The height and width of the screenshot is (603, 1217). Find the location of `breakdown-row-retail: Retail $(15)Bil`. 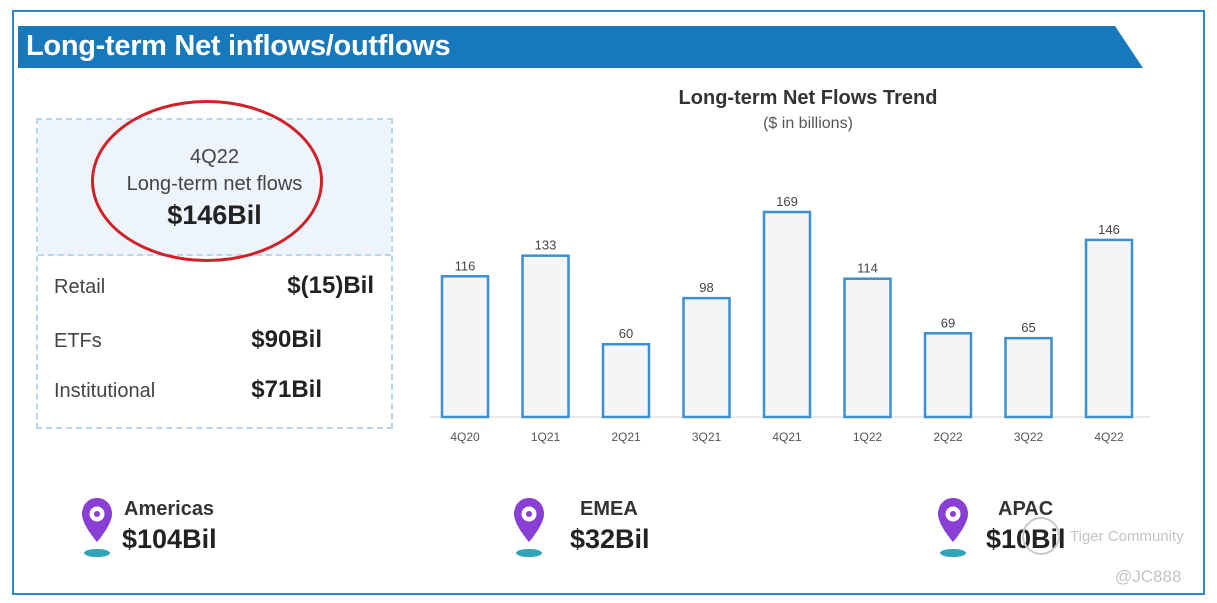

breakdown-row-retail: Retail $(15)Bil is located at coordinates (214, 287).